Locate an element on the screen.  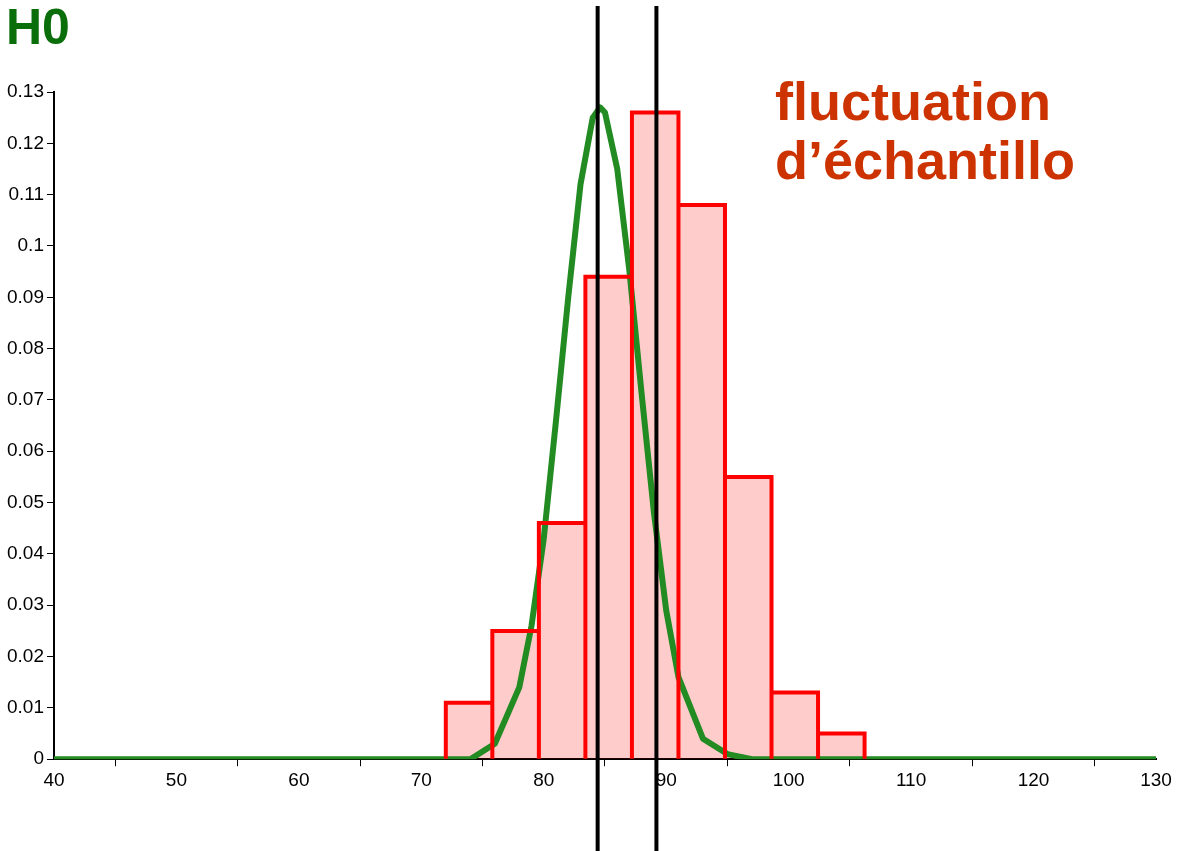
x-tick-label: 120 is located at coordinates (1033, 779).